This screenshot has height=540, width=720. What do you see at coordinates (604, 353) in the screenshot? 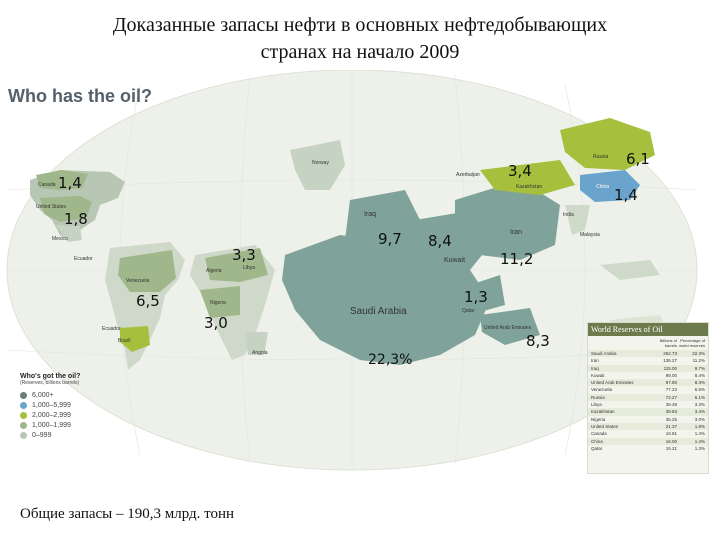
I see `cell-country: Saudi Arabia` at bounding box center [604, 353].